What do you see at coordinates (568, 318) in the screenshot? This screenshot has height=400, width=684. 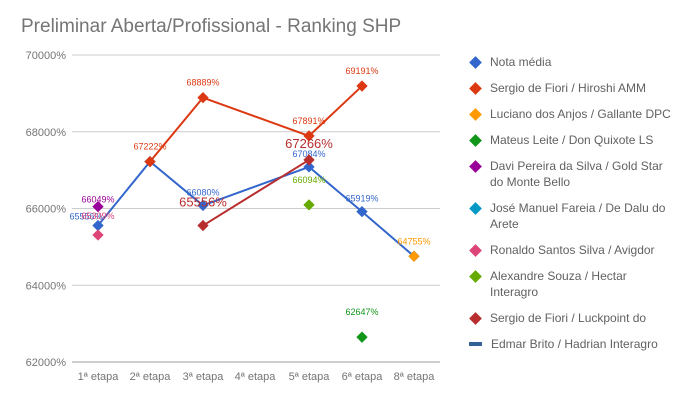 I see `legend-label: Sergio de Fiori / Luckpoint do` at bounding box center [568, 318].